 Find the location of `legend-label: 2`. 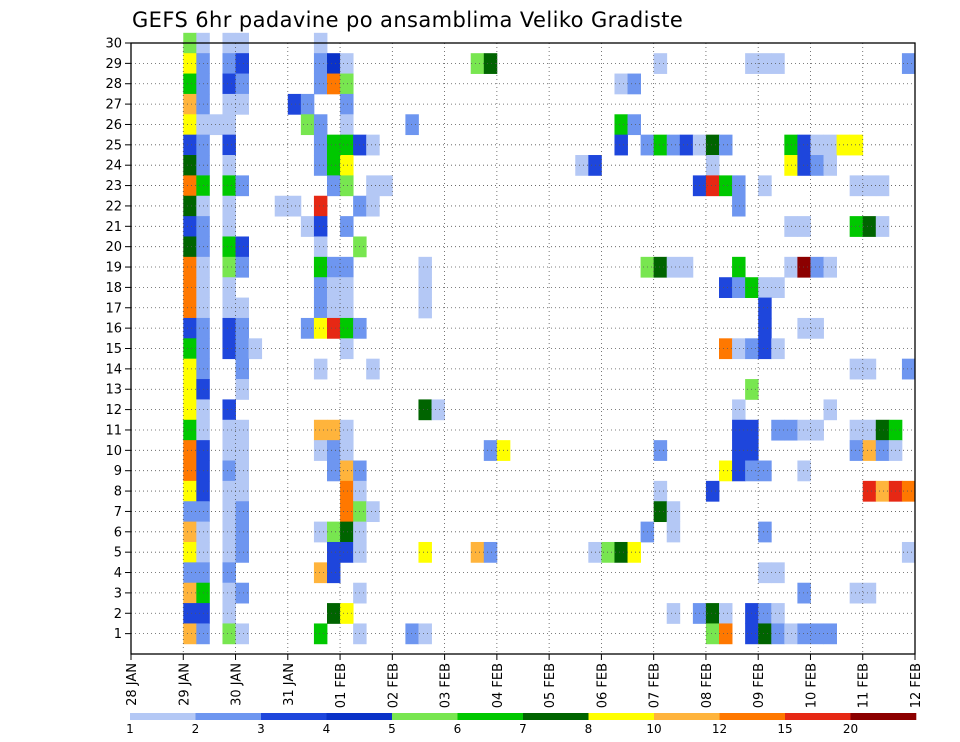

legend-label: 2 is located at coordinates (196, 729).